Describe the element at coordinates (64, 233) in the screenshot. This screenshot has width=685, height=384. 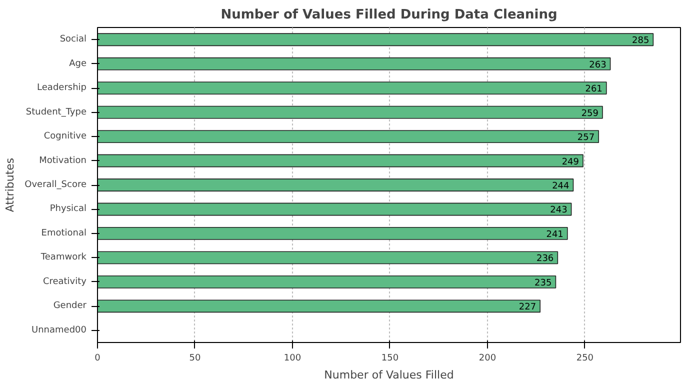
I see `y-tick-label: Emotional` at that location.